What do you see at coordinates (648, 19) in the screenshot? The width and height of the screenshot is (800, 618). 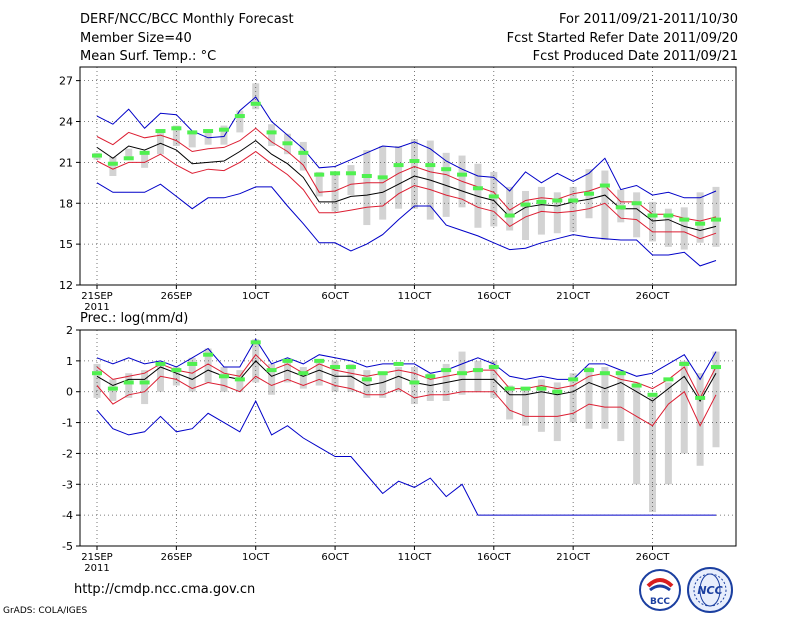 I see `forecast-period: For 2011/09/21-2011/10/30` at bounding box center [648, 19].